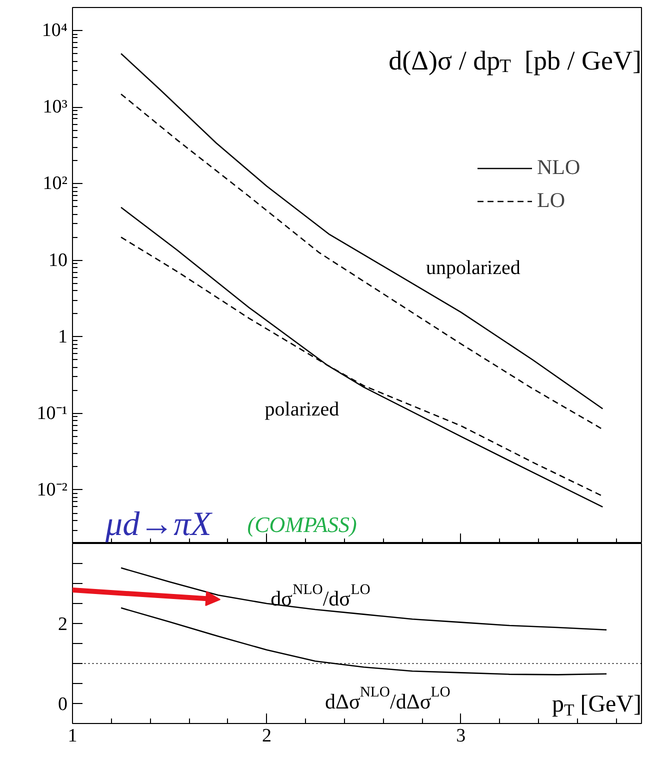  Describe the element at coordinates (558, 167) in the screenshot. I see `legend-label: NLO` at that location.